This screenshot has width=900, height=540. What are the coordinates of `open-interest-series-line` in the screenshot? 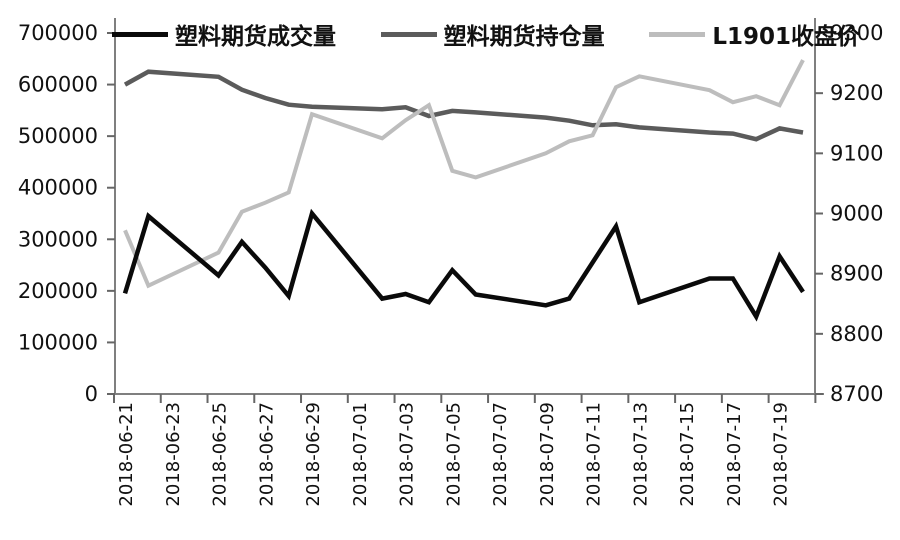 It's located at (463, 105).